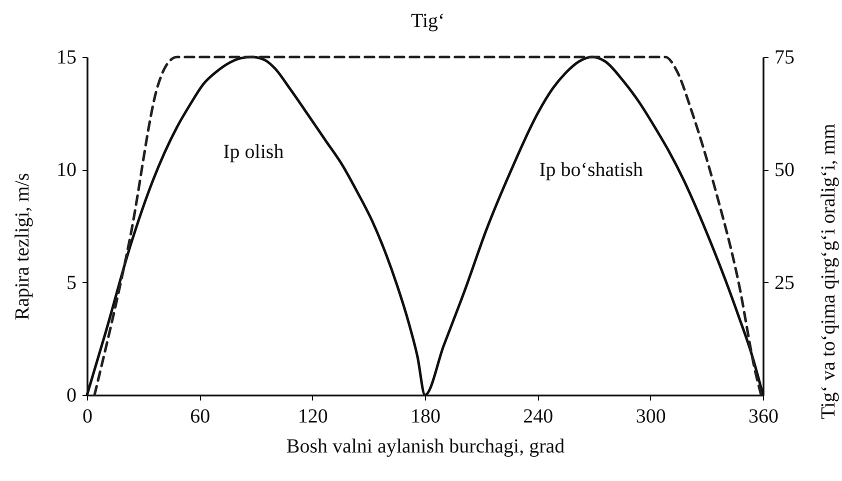 Image resolution: width=842 pixels, height=481 pixels. Describe the element at coordinates (425, 417) in the screenshot. I see `x-tick-label: 180` at that location.